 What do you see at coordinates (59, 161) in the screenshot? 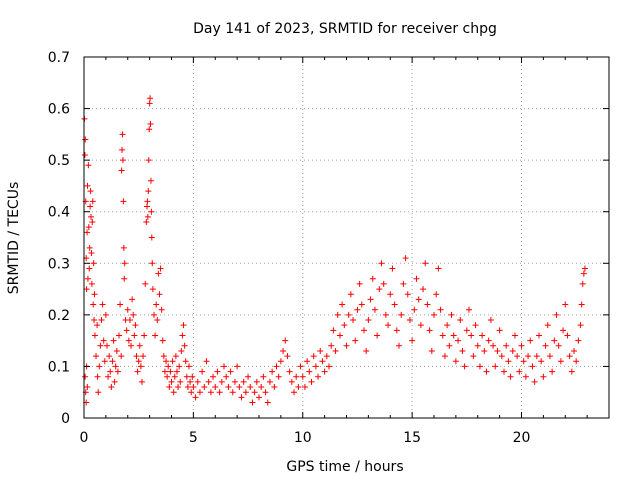
I see `y-tick-label: 0.5` at bounding box center [59, 161].